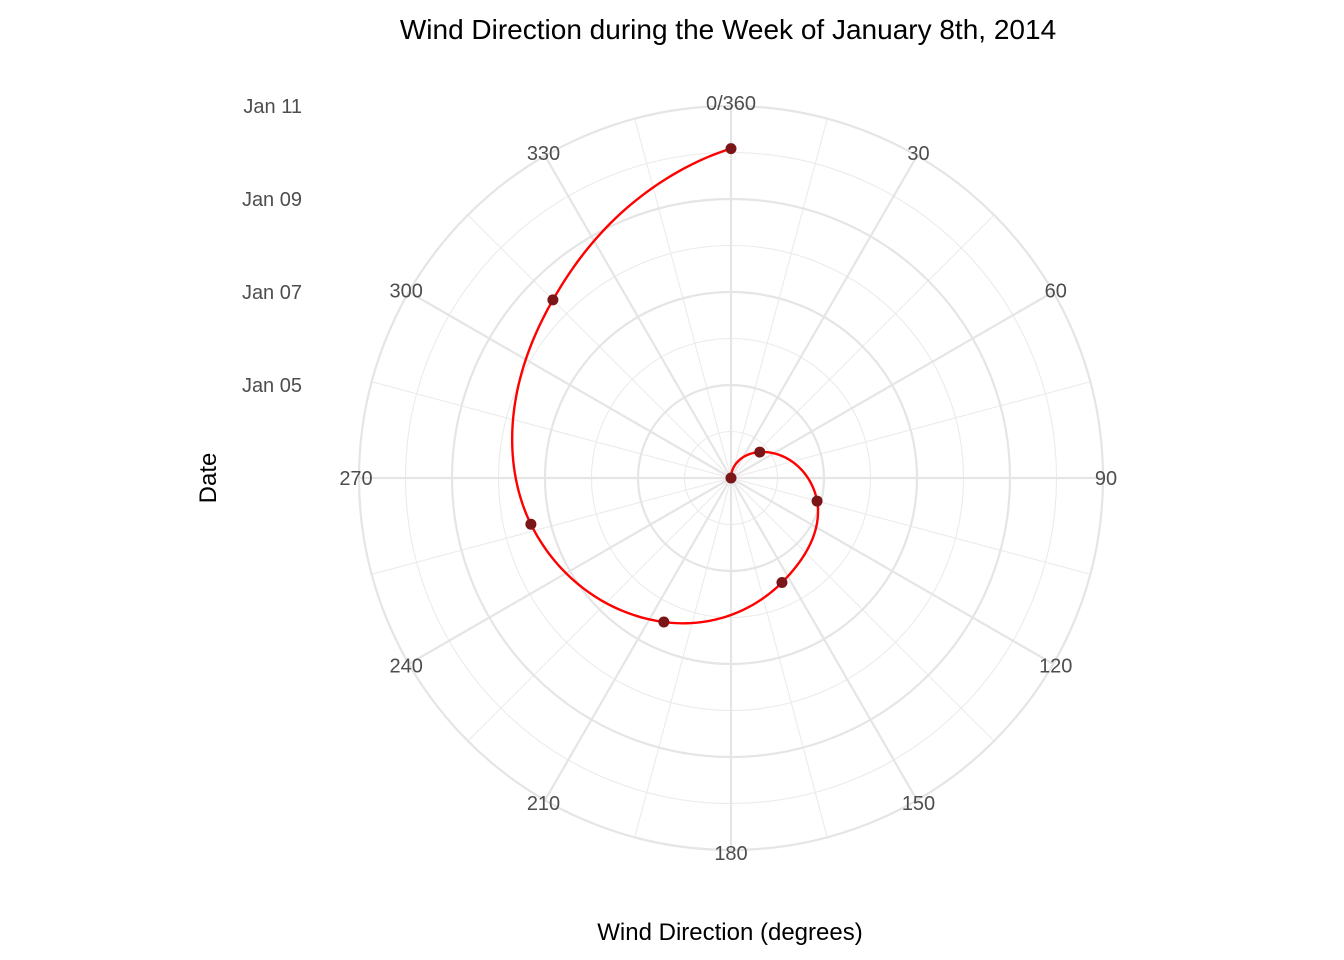 Image resolution: width=1344 pixels, height=960 pixels. I want to click on series-line, so click(665, 386).